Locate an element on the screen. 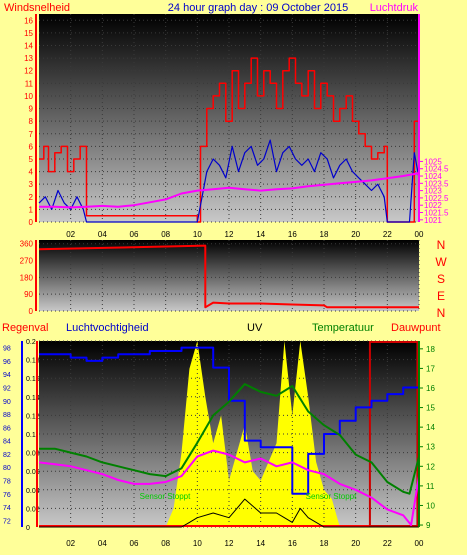 The height and width of the screenshot is (555, 467). dewpoint-line is located at coordinates (229, 487).